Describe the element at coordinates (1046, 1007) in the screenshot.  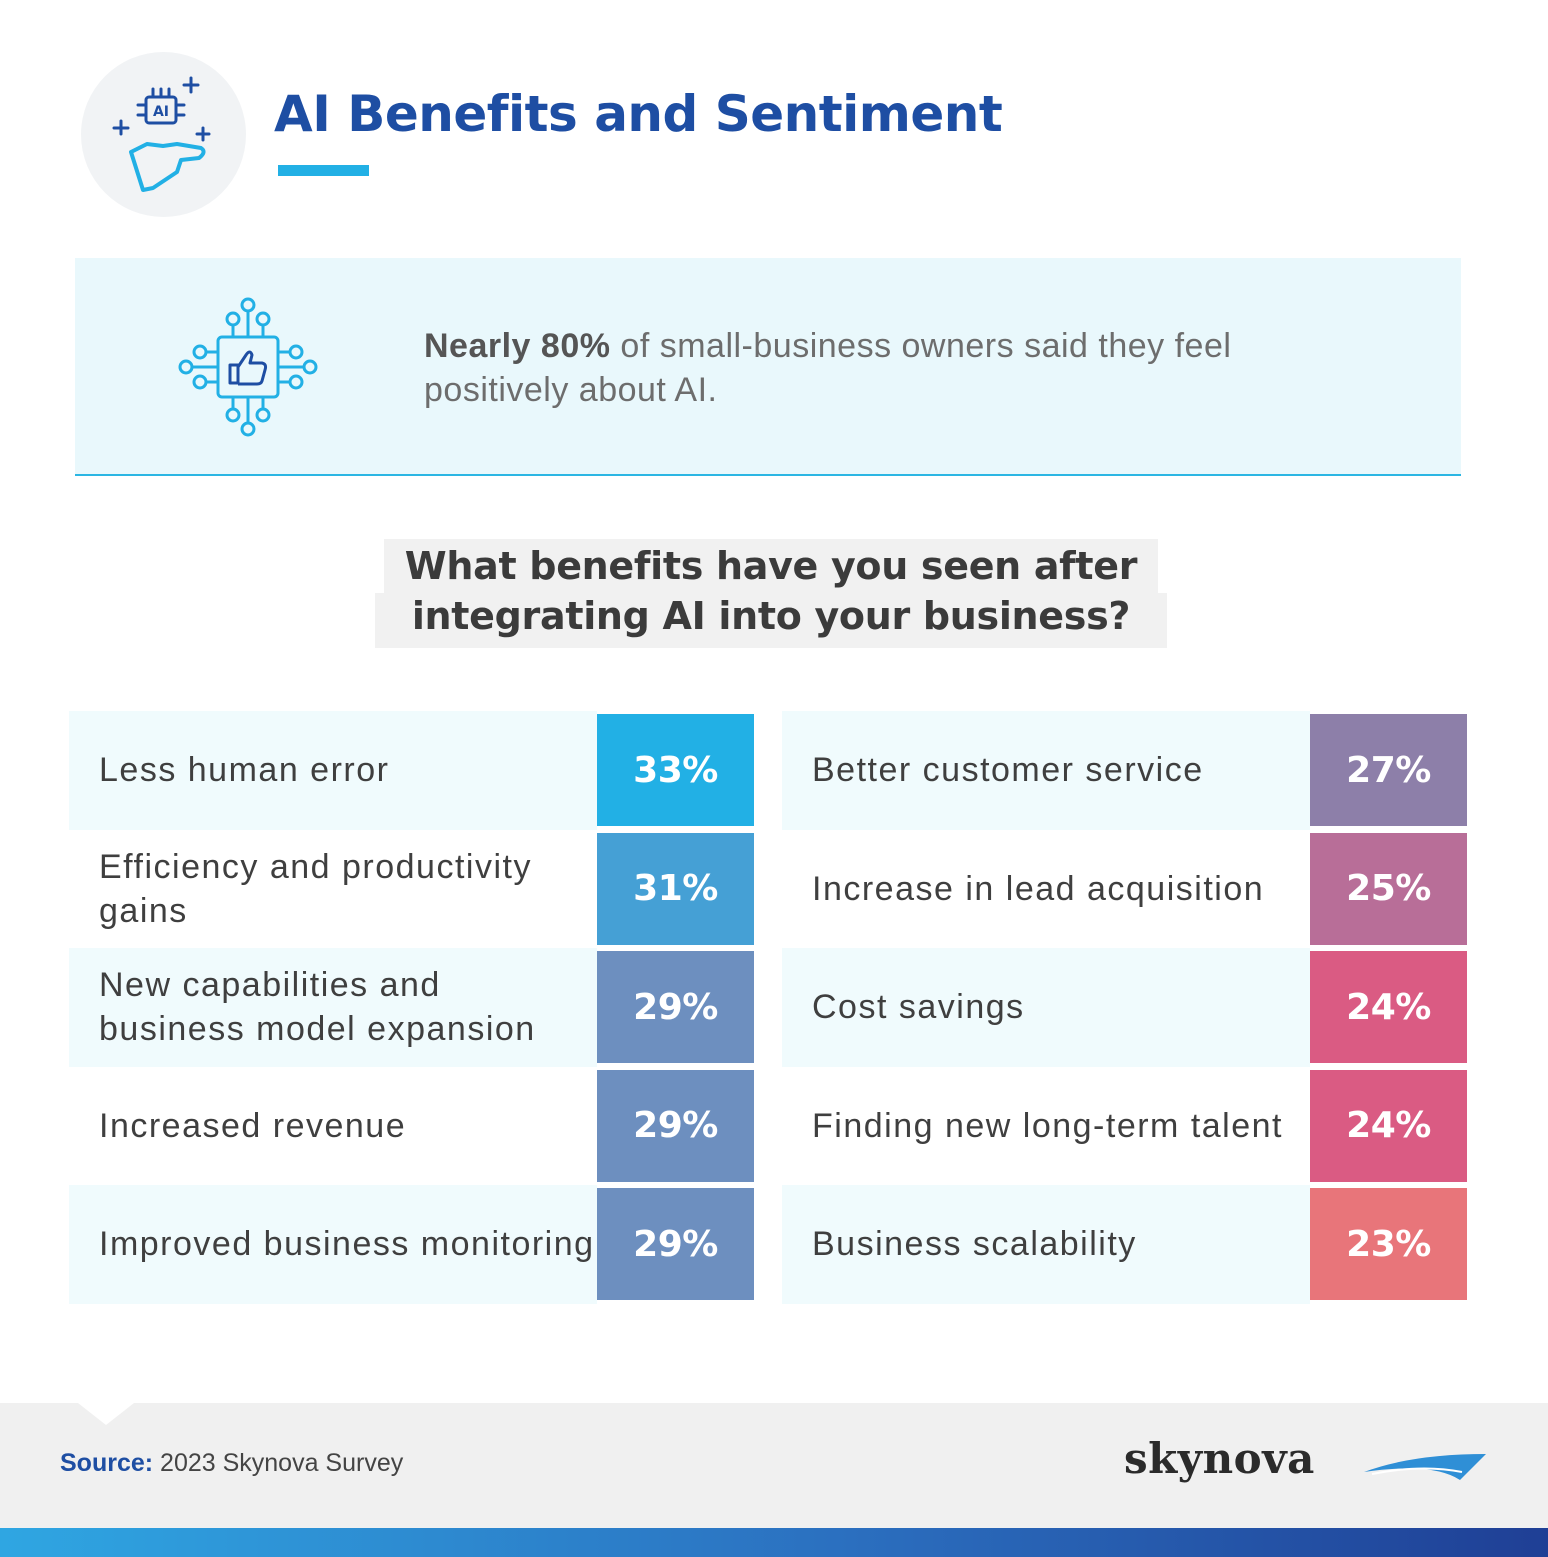
I see `category-cell: Cost savings` at that location.